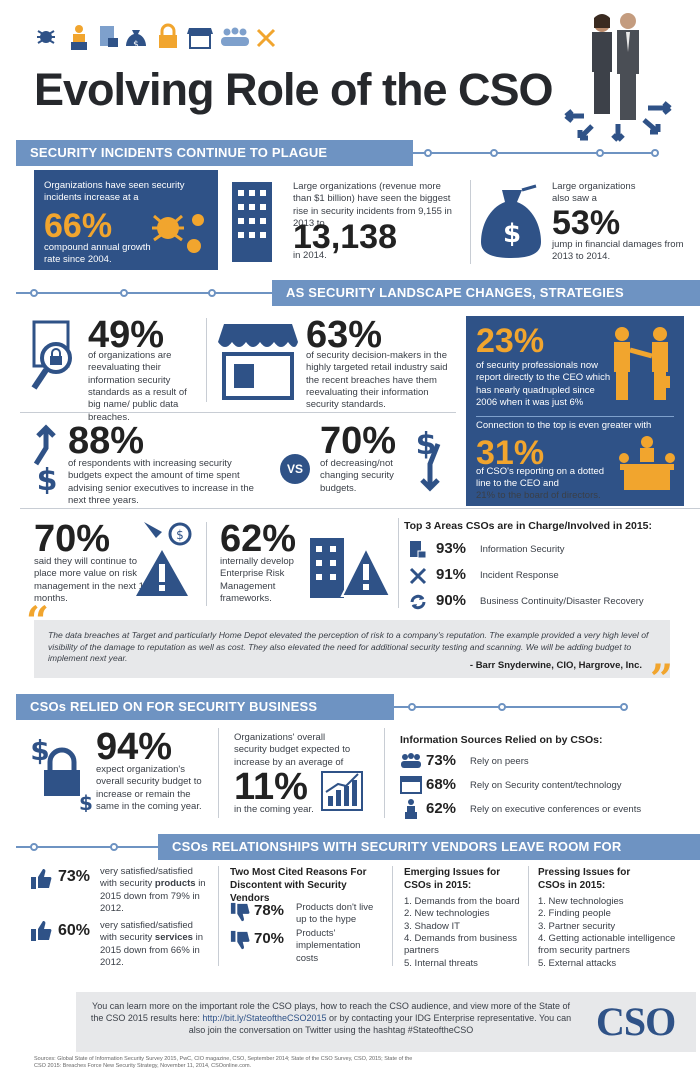 This screenshot has height=1082, width=700. I want to click on presenter-icon, so click(411, 809).